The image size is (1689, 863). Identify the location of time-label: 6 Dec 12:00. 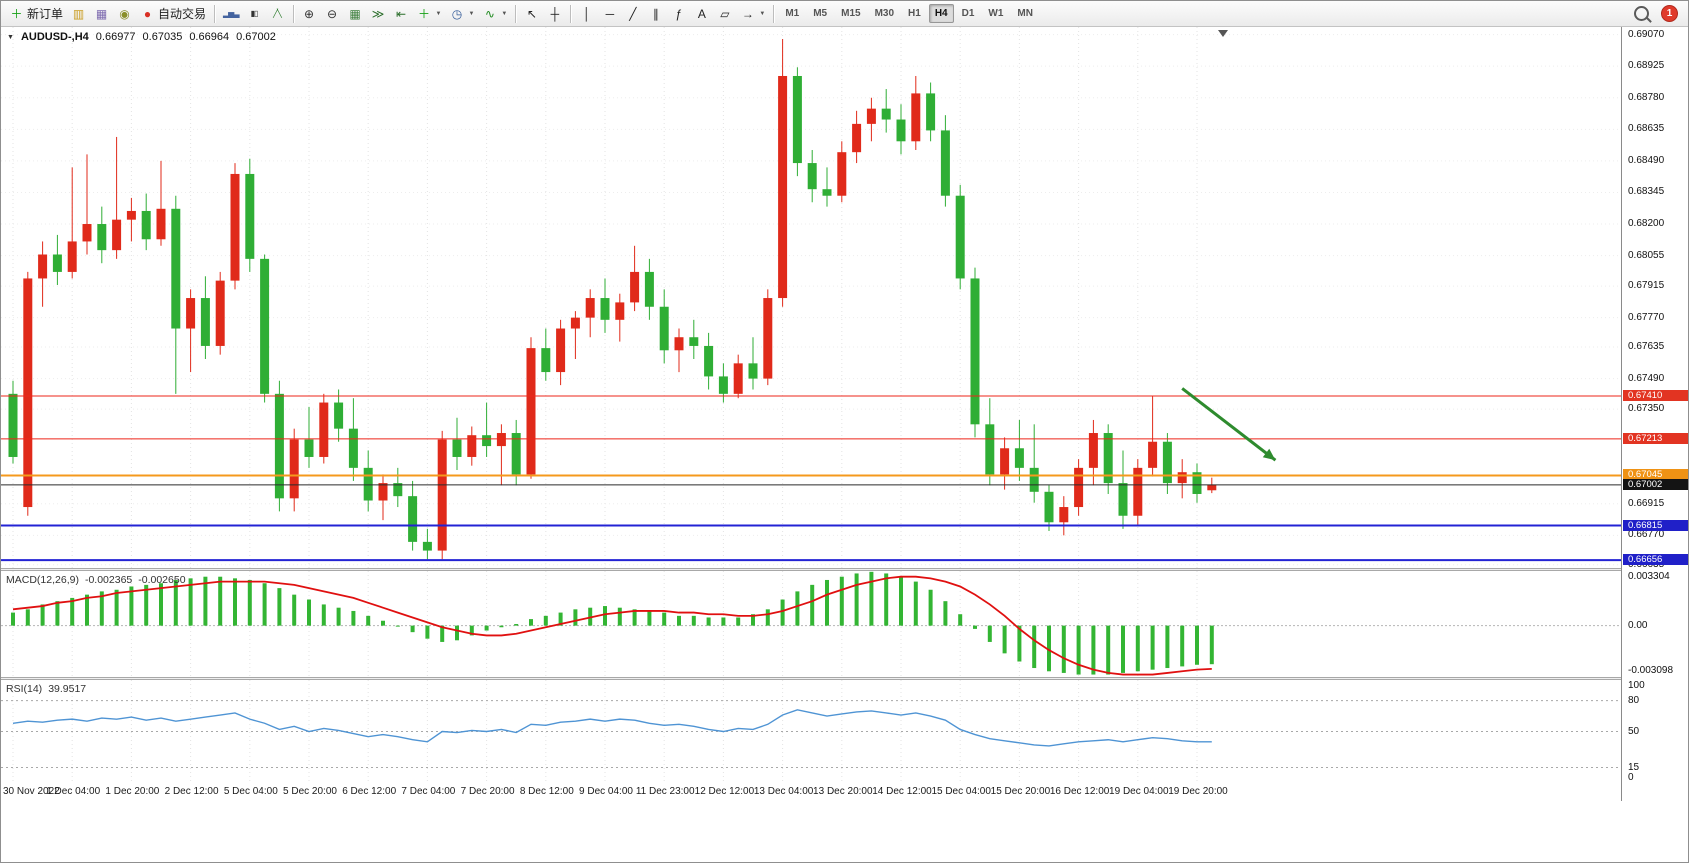
(369, 791).